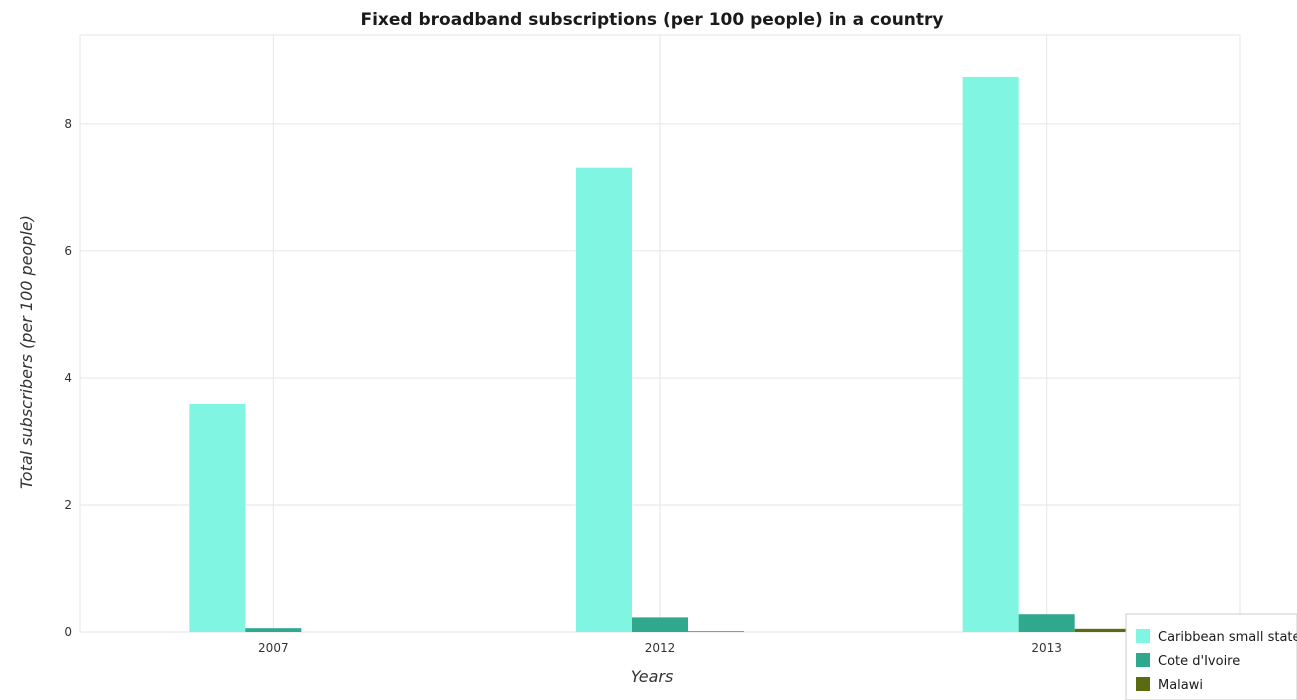 Image resolution: width=1297 pixels, height=700 pixels. I want to click on x-tick-labels: 2007 2012 2013, so click(660, 648).